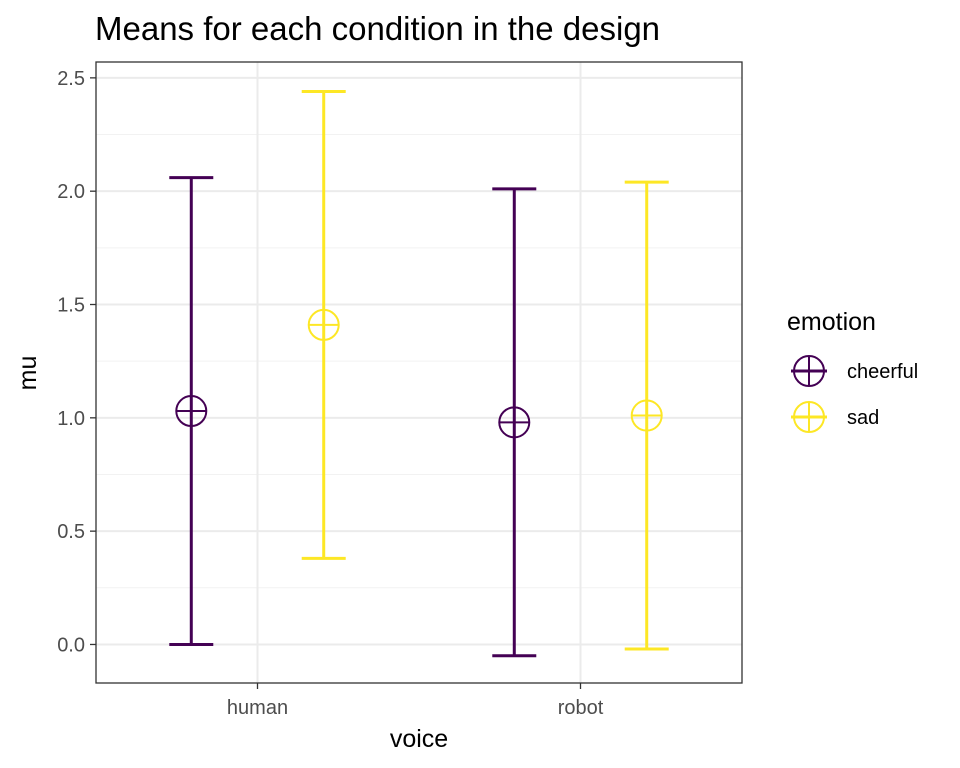 This screenshot has height=768, width=960. Describe the element at coordinates (76, 362) in the screenshot. I see `y-axis: 0.0 0.5 1.0 1.5 2.0 2.5` at that location.